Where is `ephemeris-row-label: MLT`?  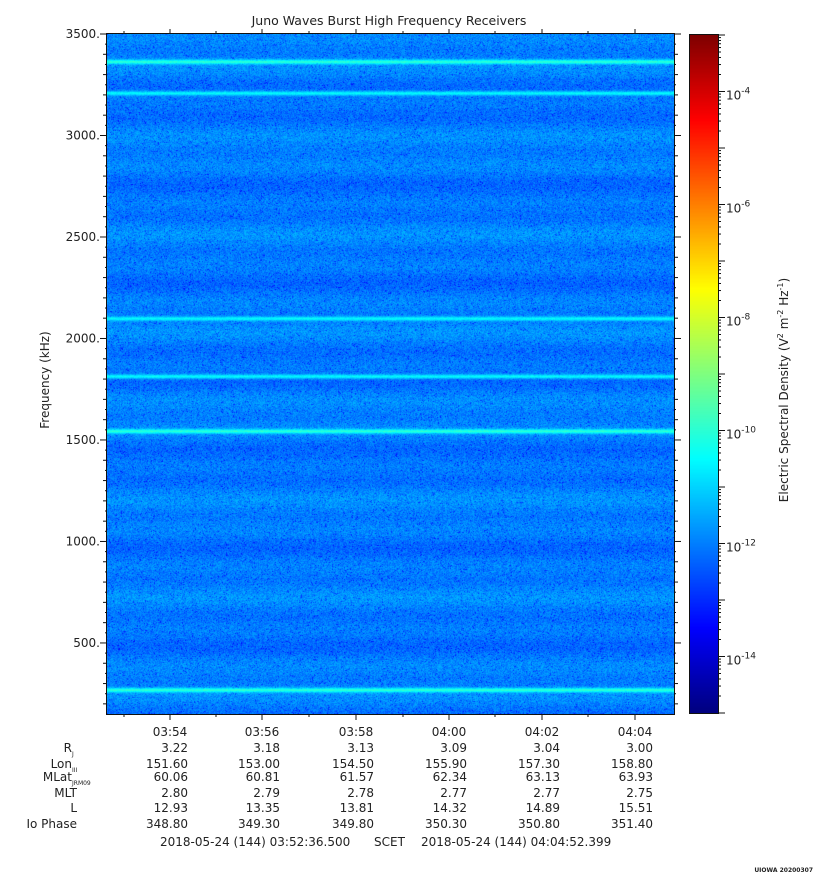 ephemeris-row-label: MLT is located at coordinates (65, 793).